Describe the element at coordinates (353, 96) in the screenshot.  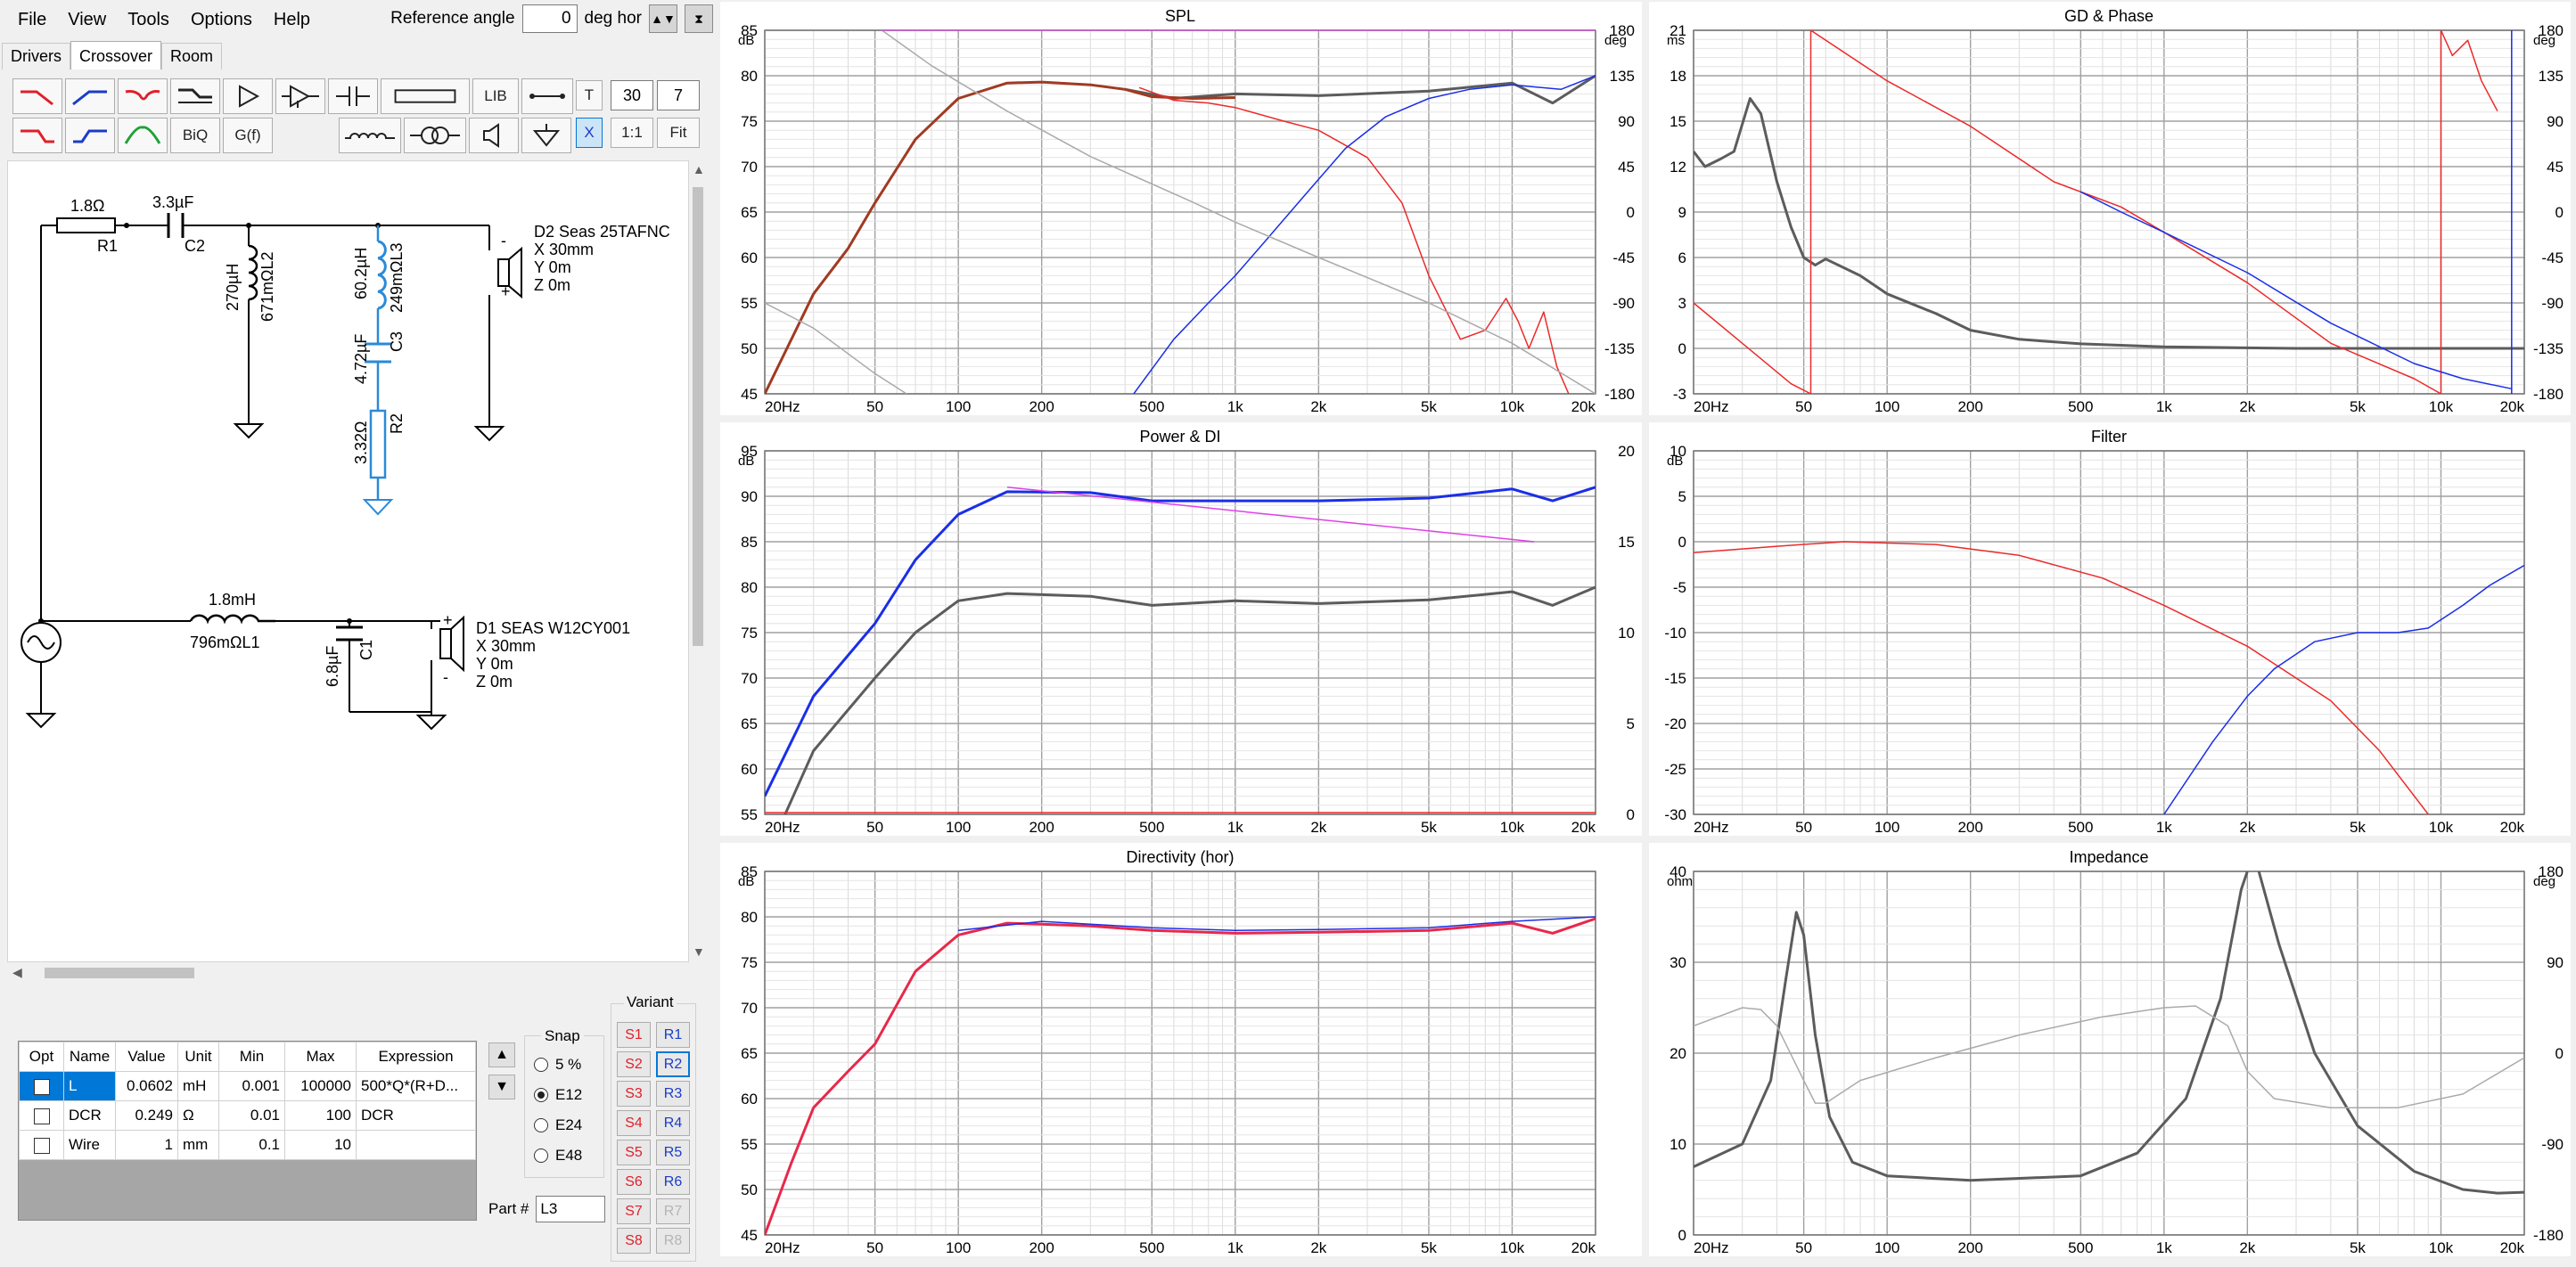
I see `capacitor-button` at that location.